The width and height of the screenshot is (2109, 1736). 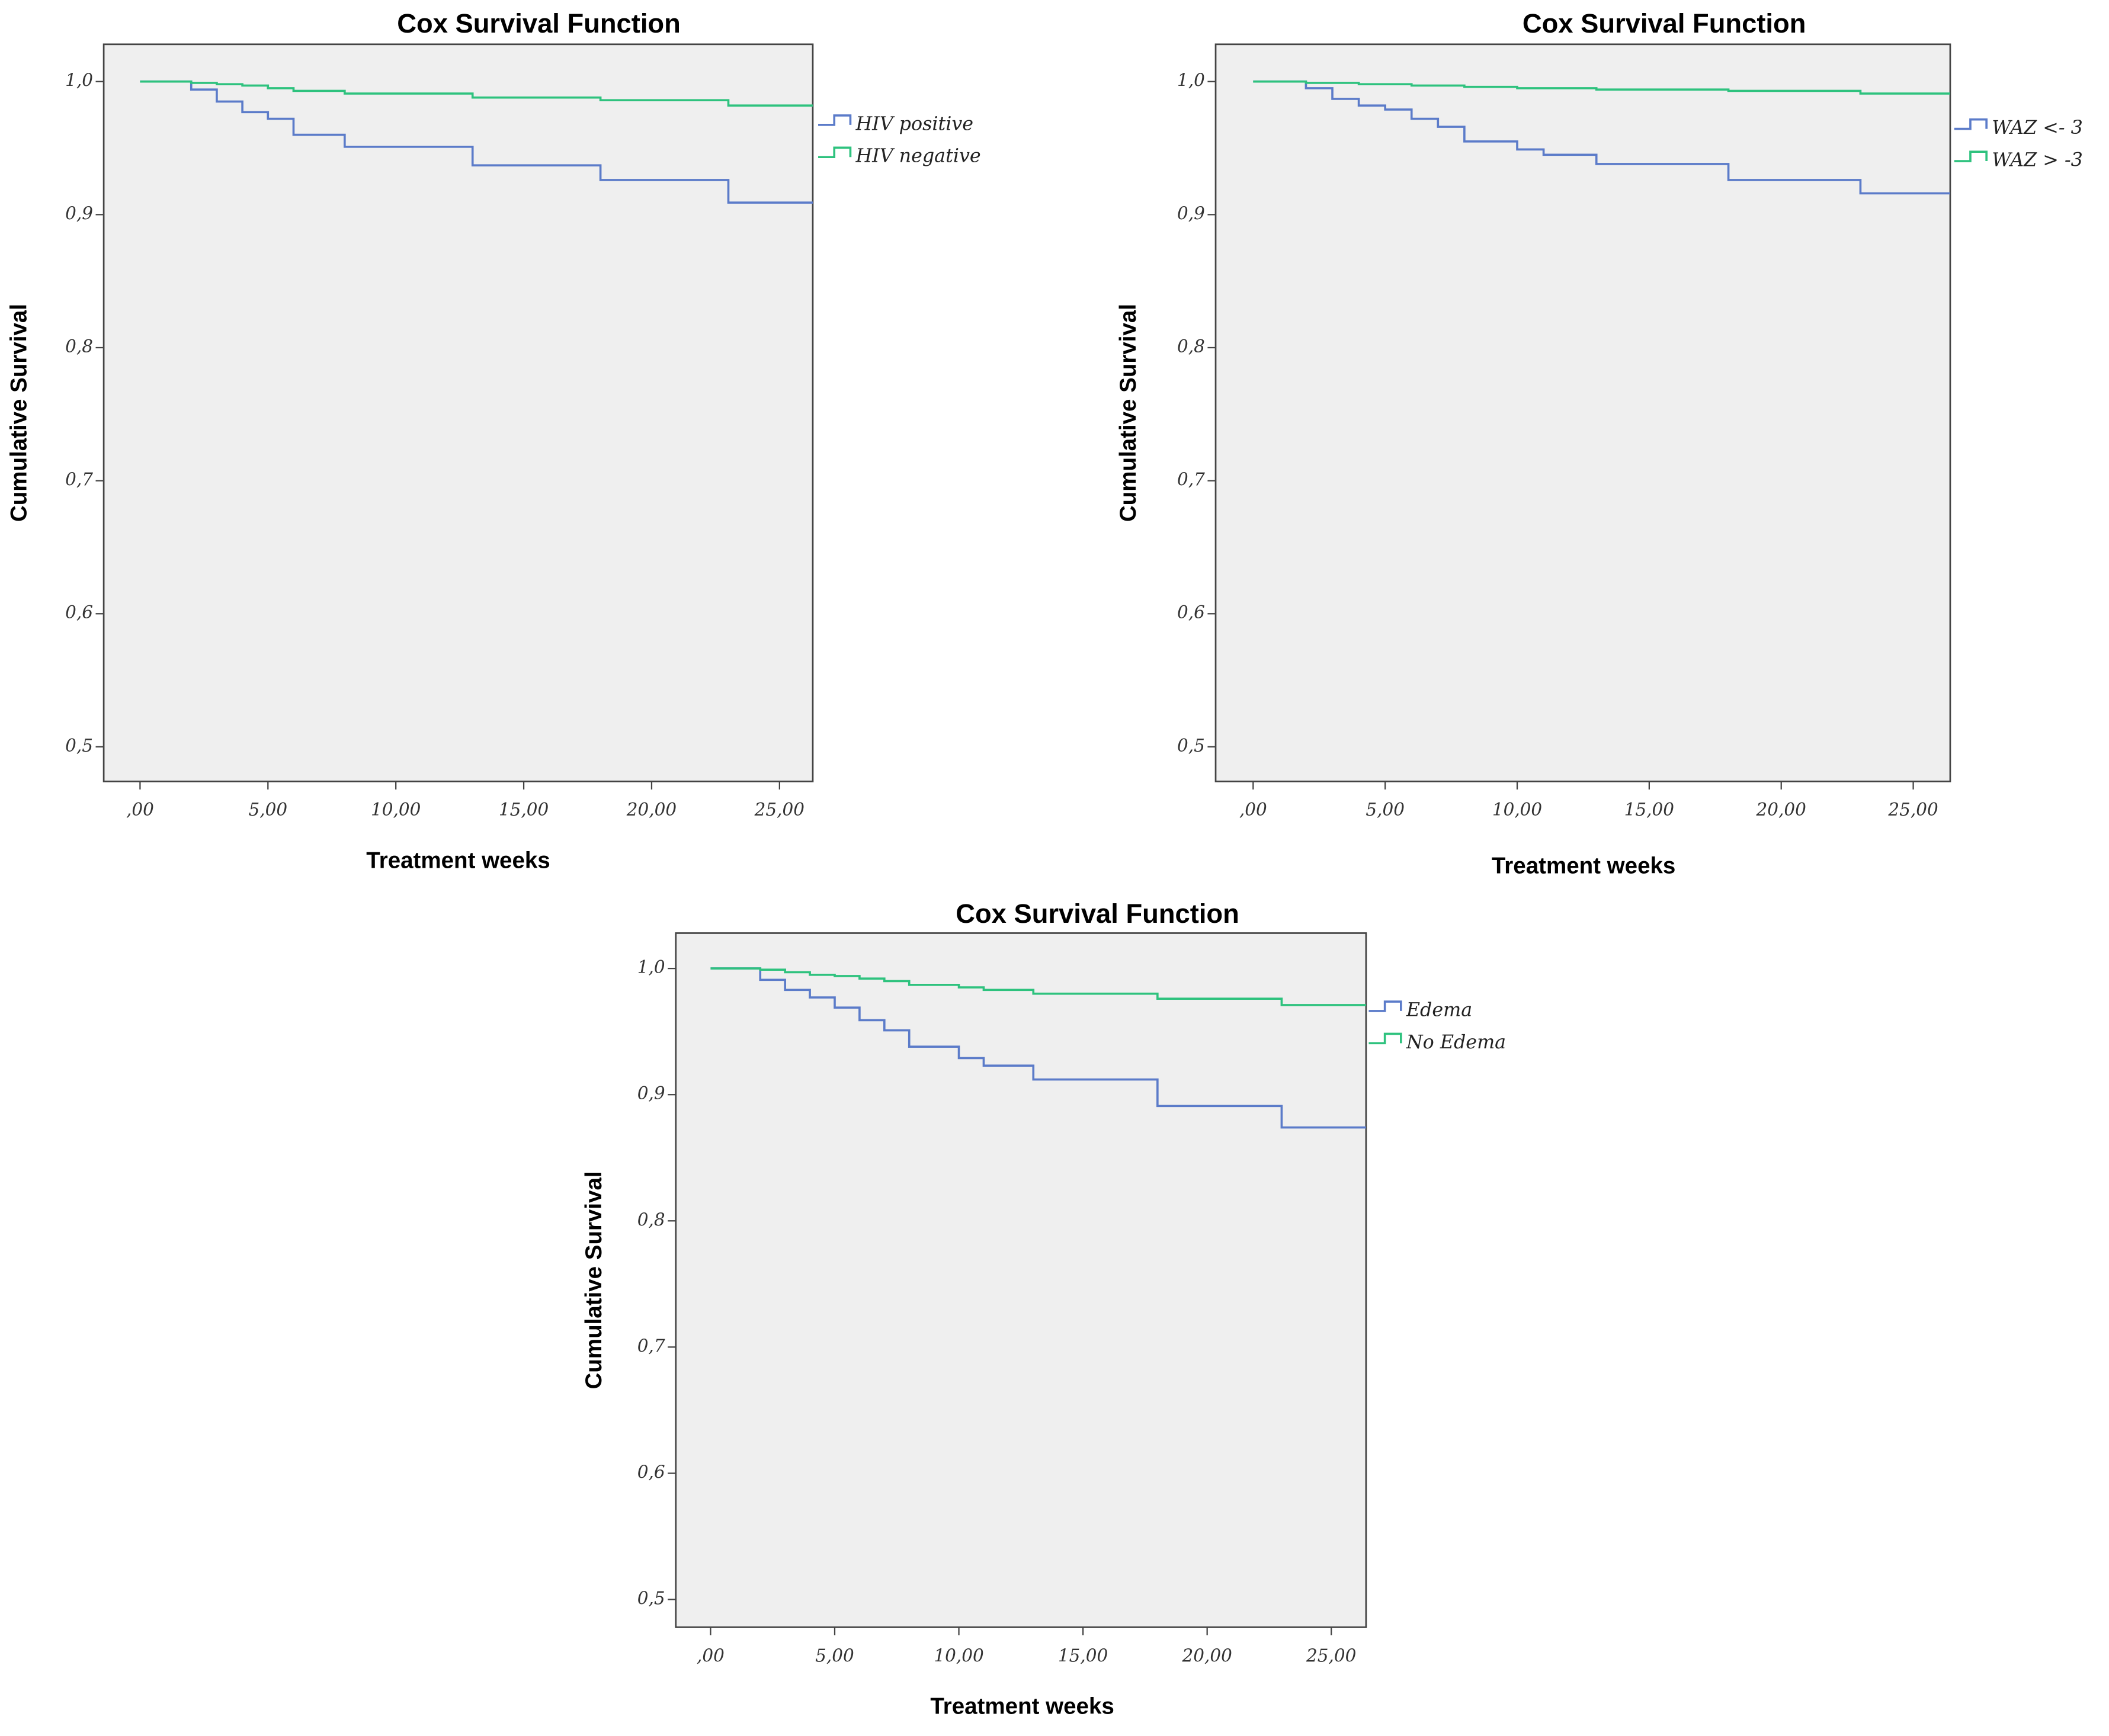 What do you see at coordinates (914, 123) in the screenshot?
I see `legend-label: HIV positive` at bounding box center [914, 123].